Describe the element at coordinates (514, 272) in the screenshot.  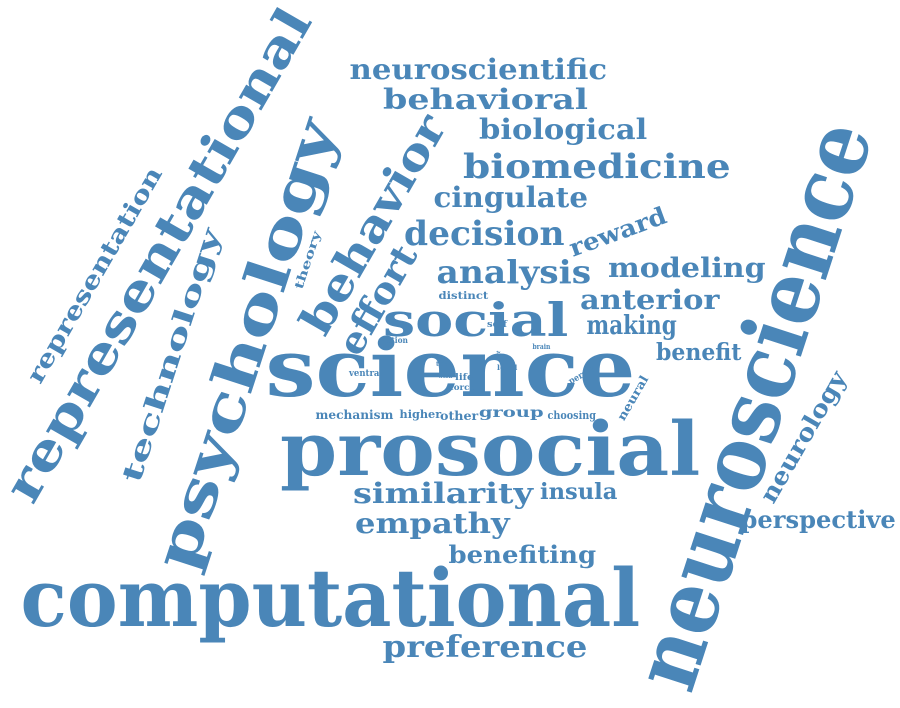
I see `word-analysis: analysis` at that location.